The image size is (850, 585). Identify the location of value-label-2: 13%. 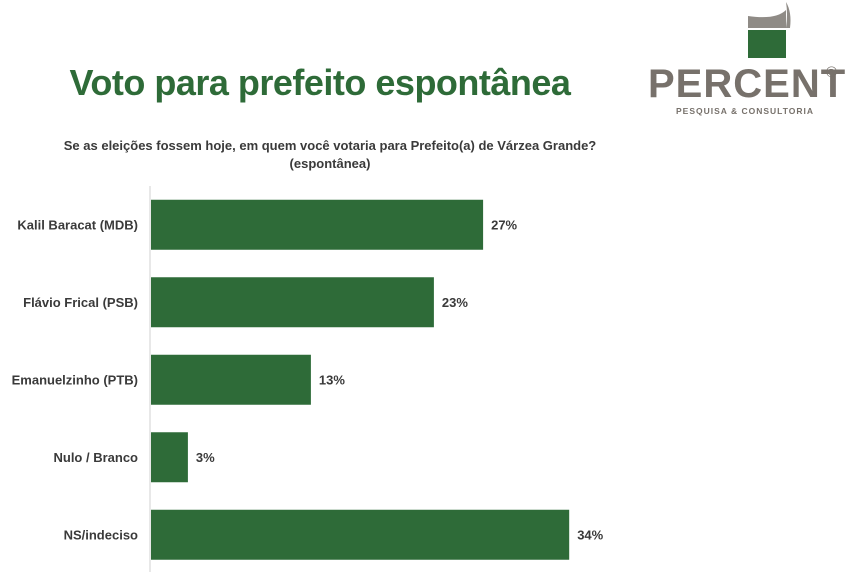
(332, 379).